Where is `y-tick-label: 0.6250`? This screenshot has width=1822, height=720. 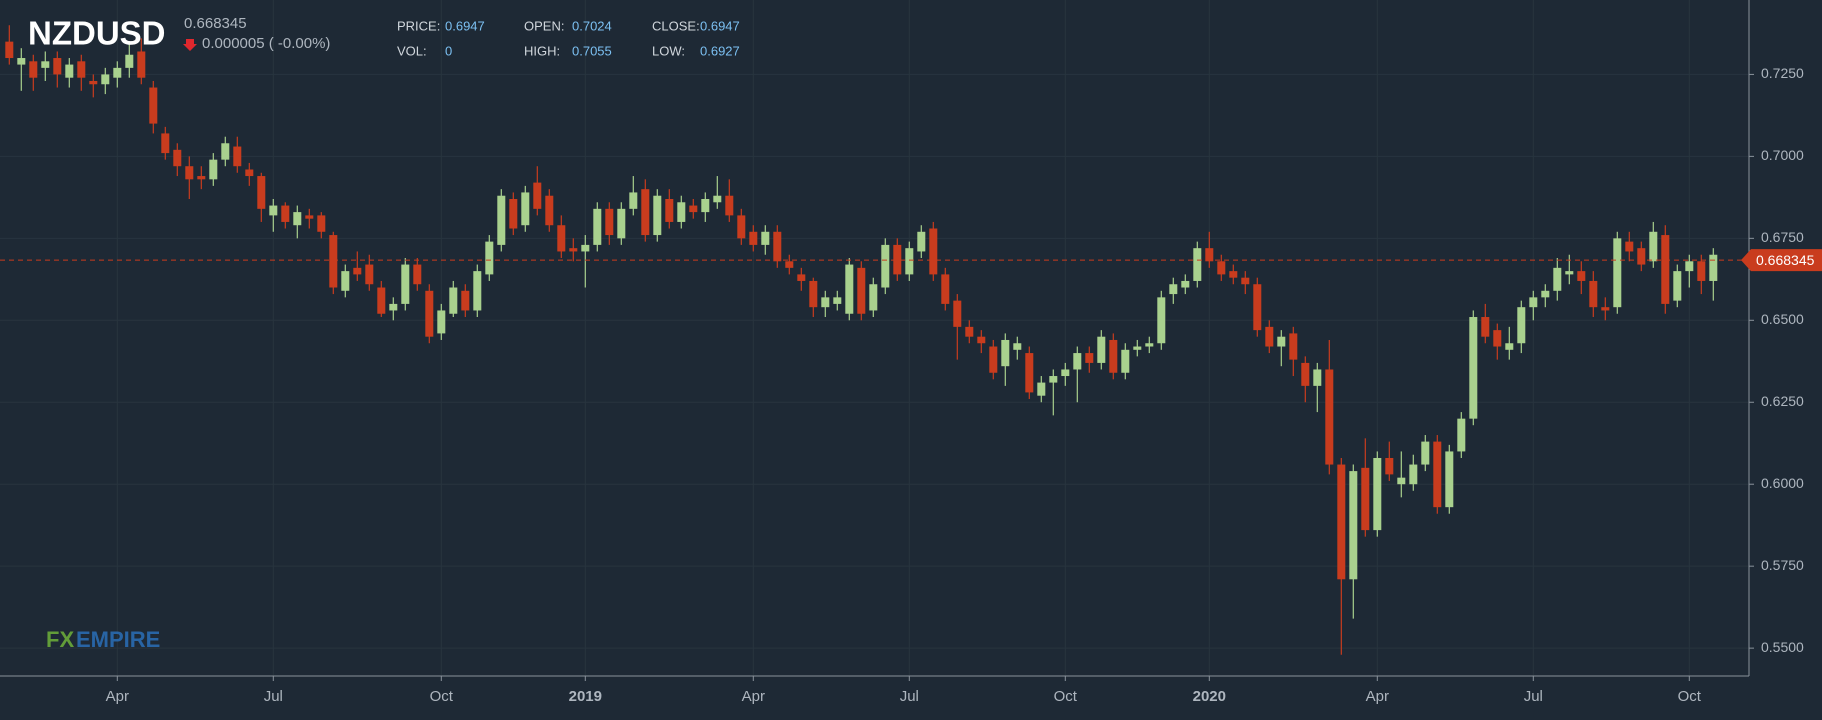
y-tick-label: 0.6250 is located at coordinates (1782, 401).